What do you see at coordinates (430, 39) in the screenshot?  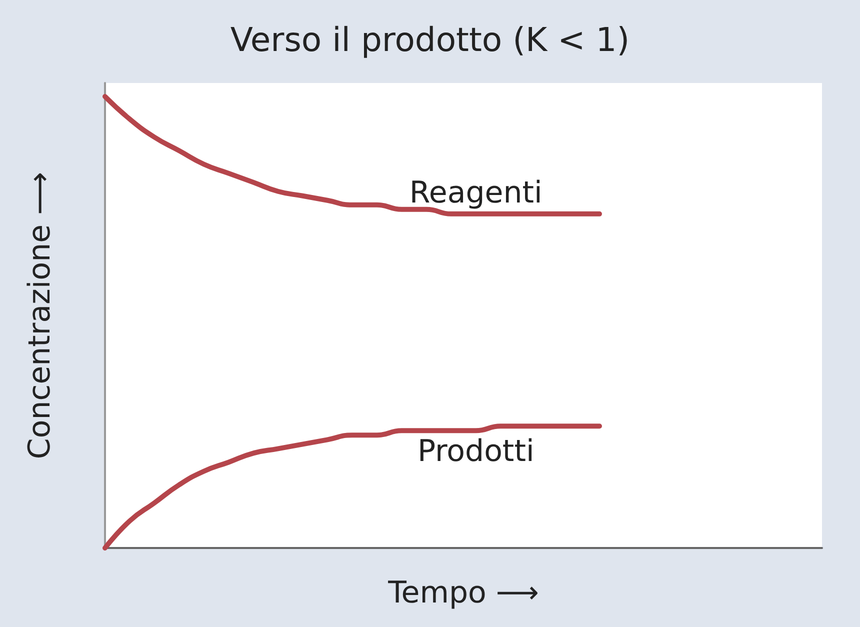 I see `chart-title: Verso il prodotto (K < 1)` at bounding box center [430, 39].